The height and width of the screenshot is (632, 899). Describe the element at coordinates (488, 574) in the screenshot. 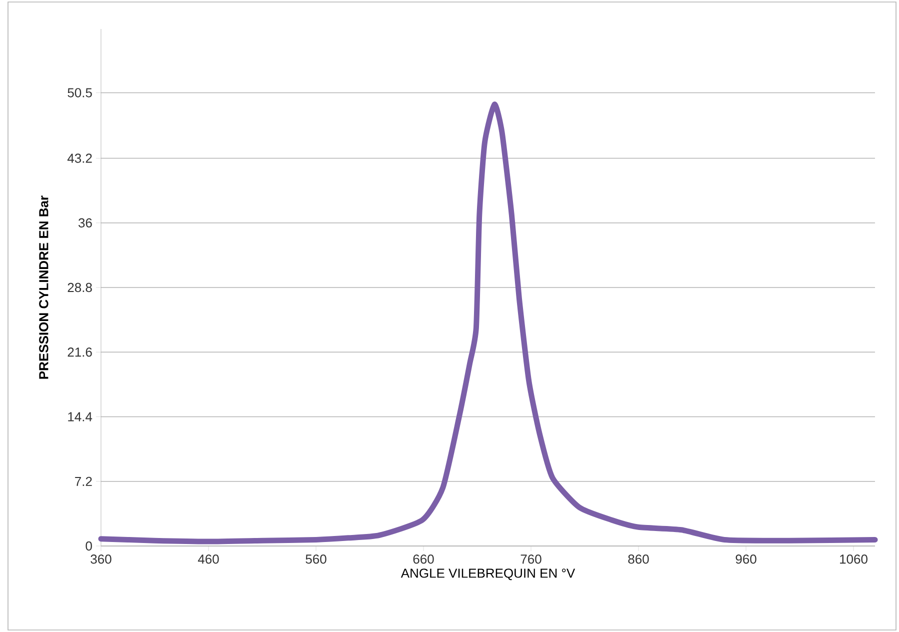

I see `x-axis-title: ANGLE VILEBREQUIN EN °V` at that location.